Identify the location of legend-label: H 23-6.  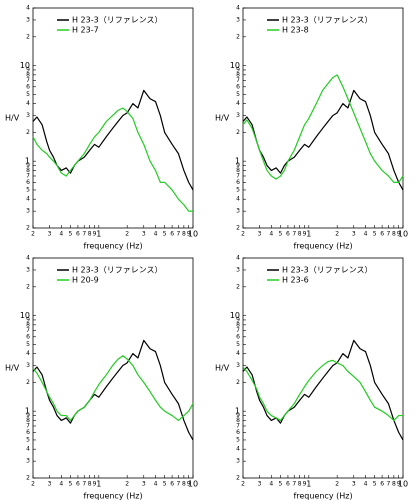
(295, 280).